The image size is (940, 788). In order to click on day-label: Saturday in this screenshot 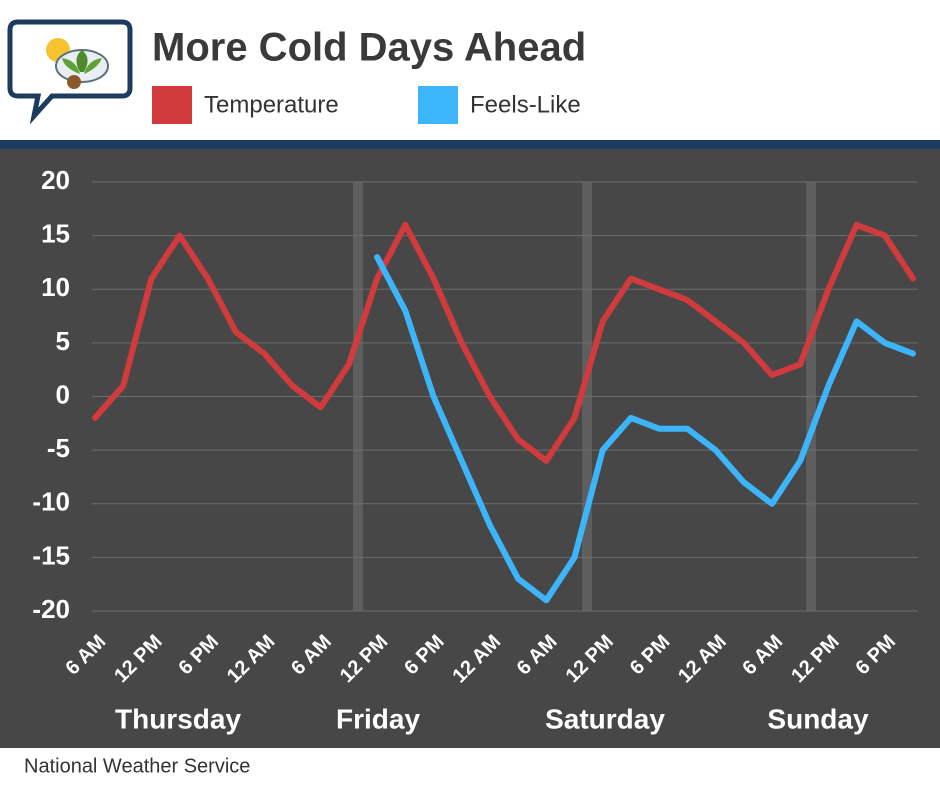, I will do `click(605, 718)`.